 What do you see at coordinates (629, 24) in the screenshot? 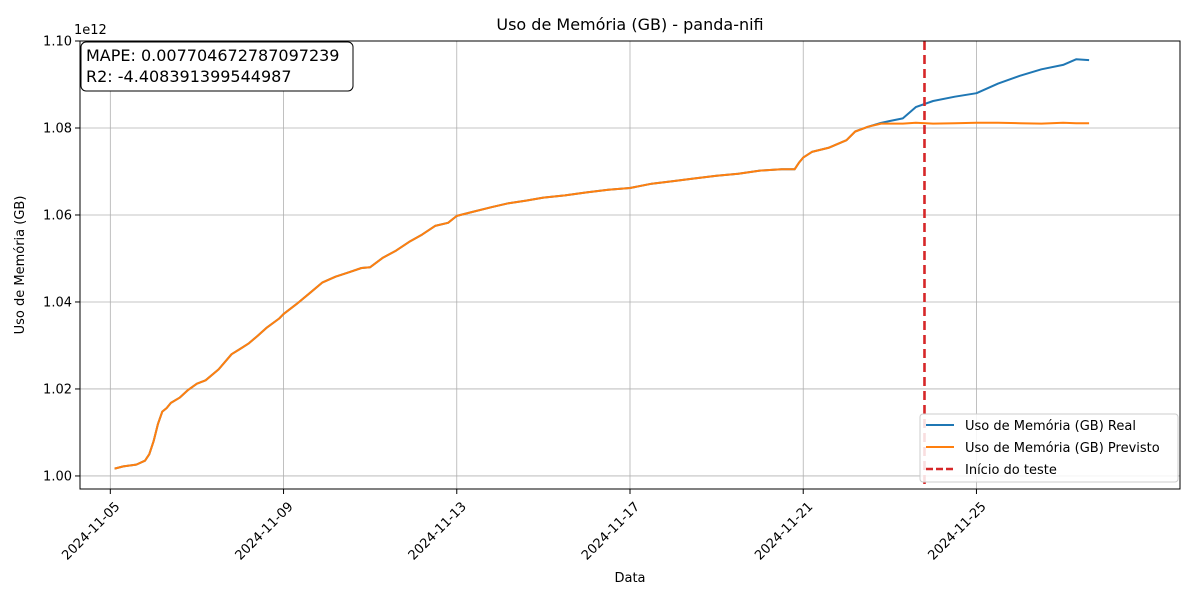
I see `chart-title: Uso de Memória (GB) - panda-nifi` at bounding box center [629, 24].